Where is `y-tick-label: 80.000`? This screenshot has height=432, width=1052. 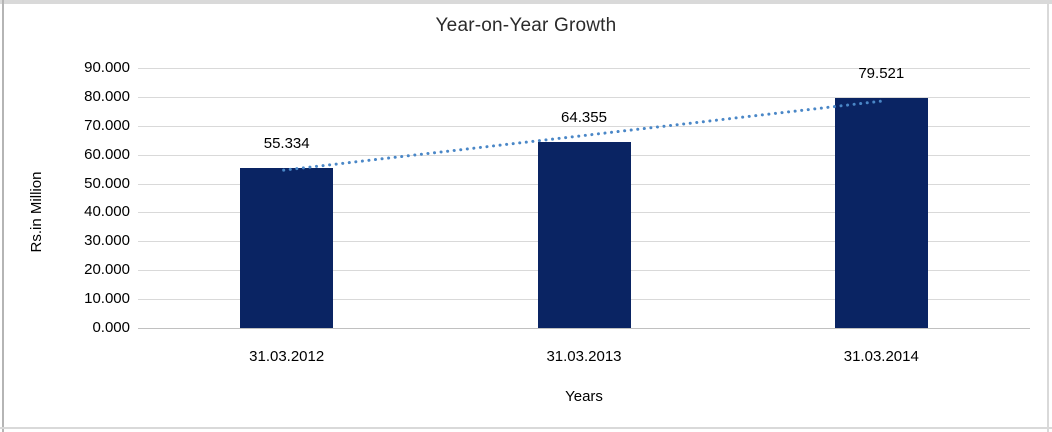
y-tick-label: 80.000 is located at coordinates (107, 96).